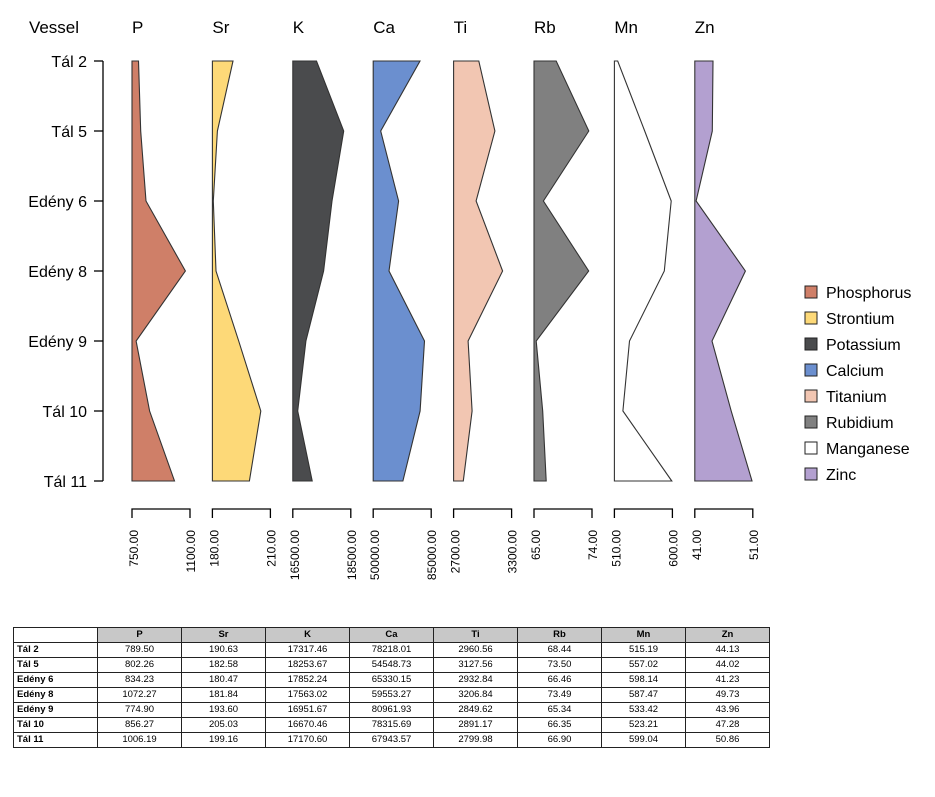 The image size is (935, 797). I want to click on legend-item: Strontium, so click(849, 319).